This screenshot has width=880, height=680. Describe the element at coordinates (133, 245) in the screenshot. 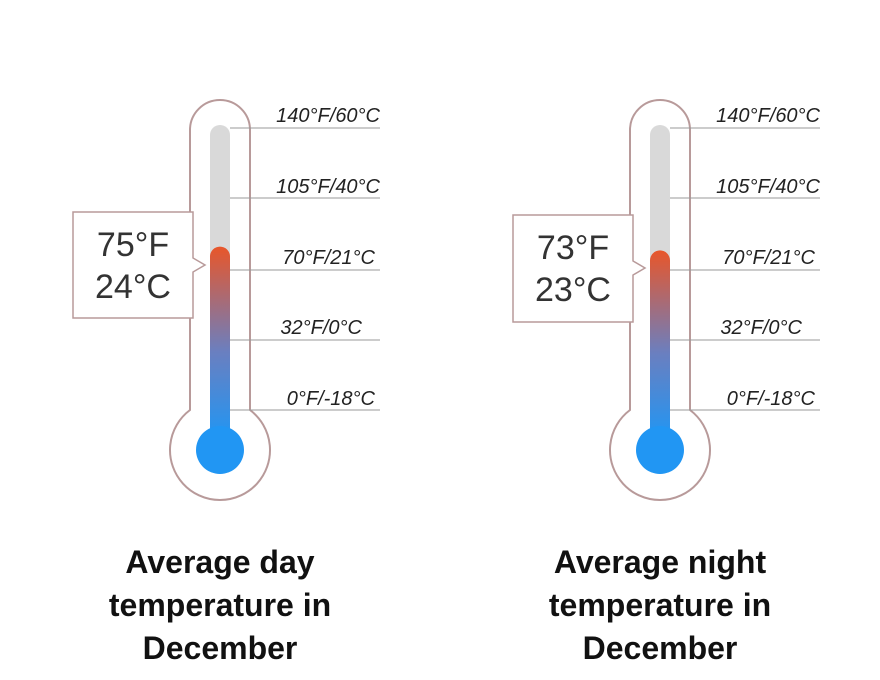

I see `day-fahrenheit: 75°F` at that location.